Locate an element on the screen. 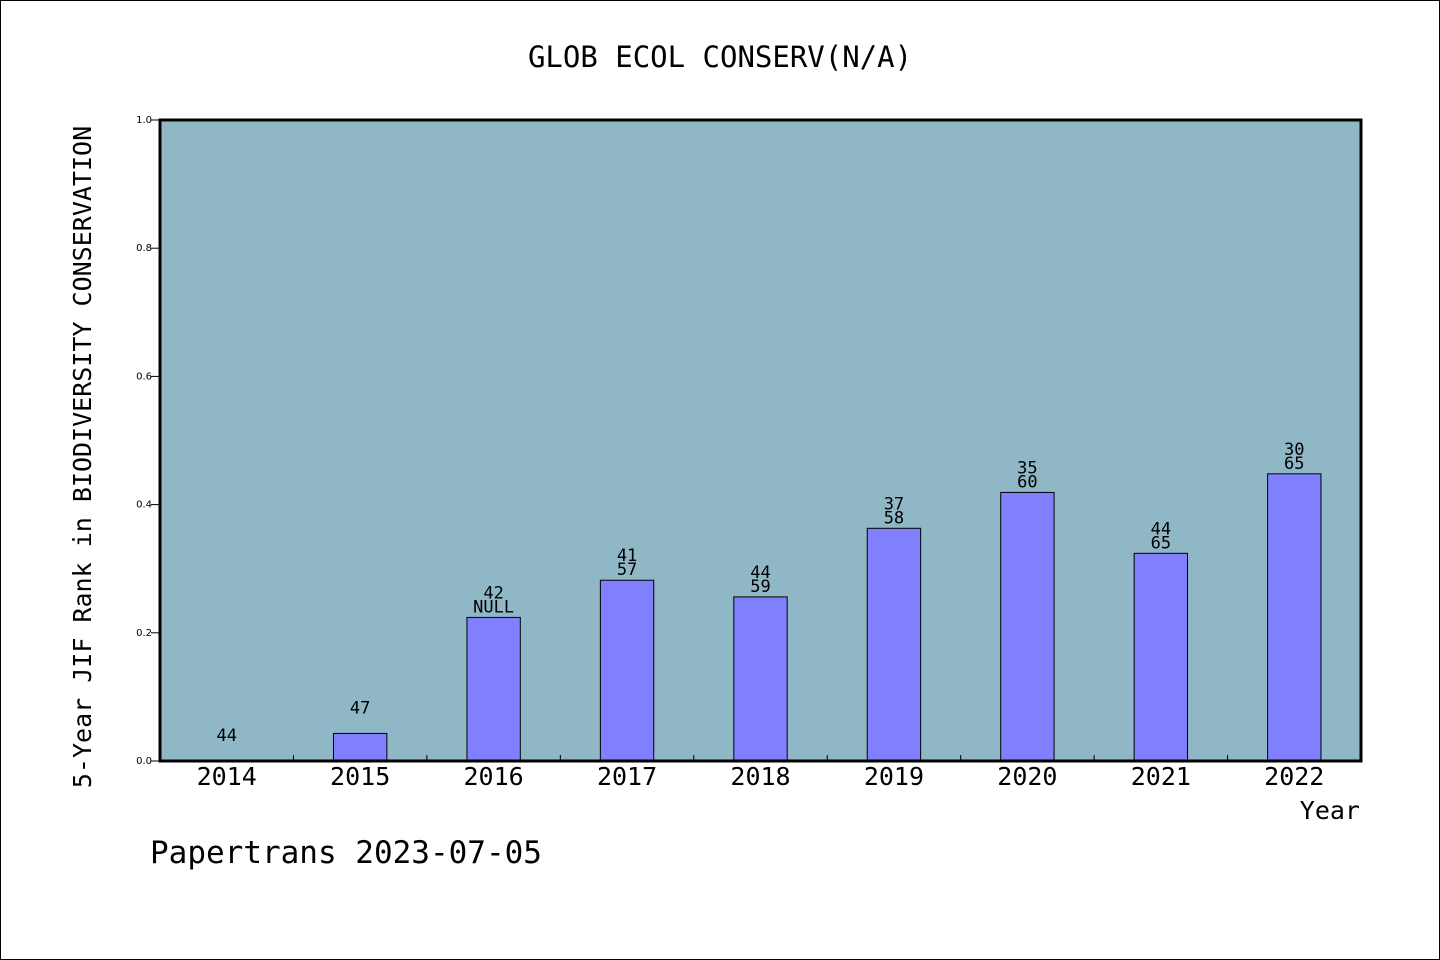  bar-label-bottom: 57 is located at coordinates (627, 570).